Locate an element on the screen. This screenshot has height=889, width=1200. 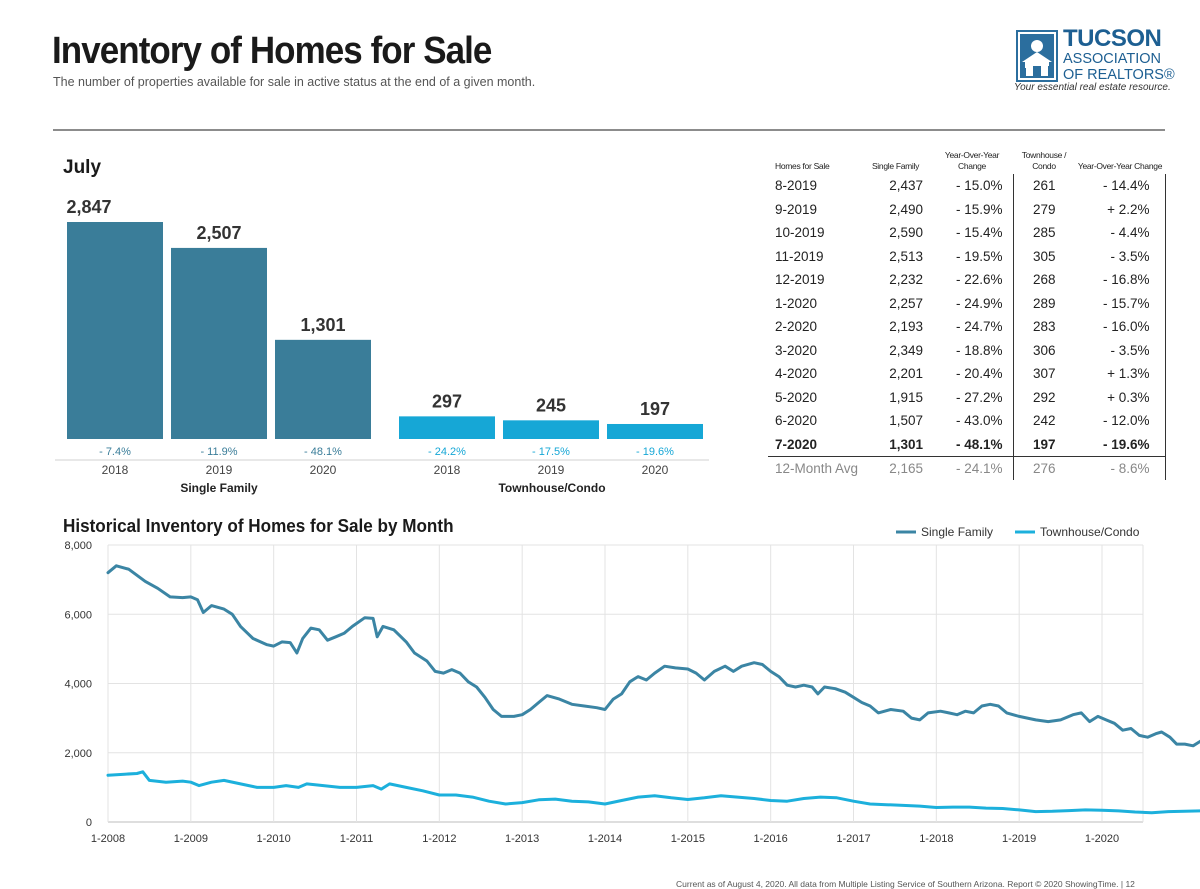
table-row: 1-2020 2,257 - 24.9% 289 - 15.7% is located at coordinates (967, 303).